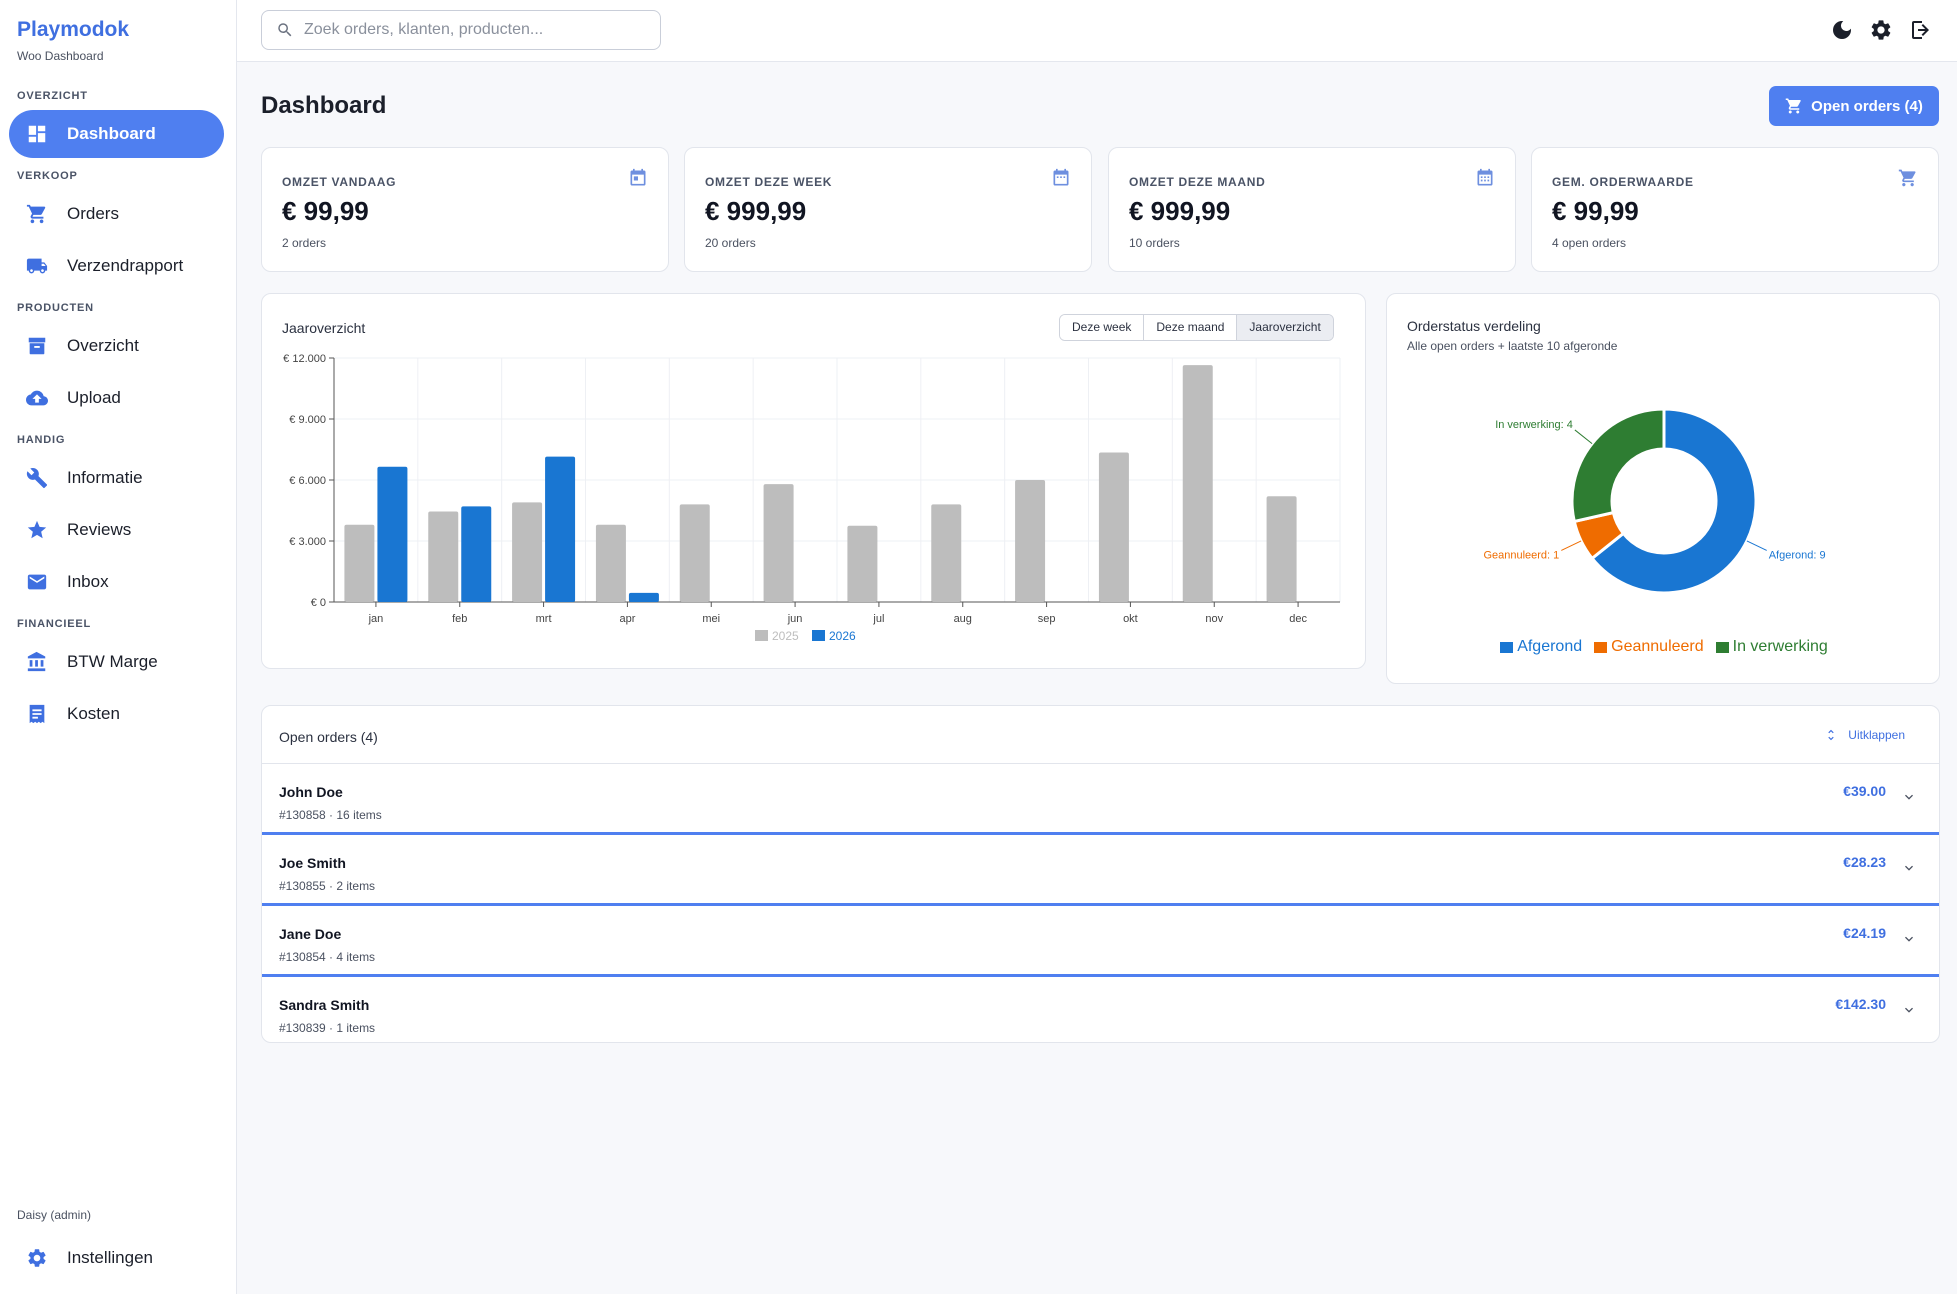 The height and width of the screenshot is (1294, 1957). I want to click on archive-icon, so click(37, 346).